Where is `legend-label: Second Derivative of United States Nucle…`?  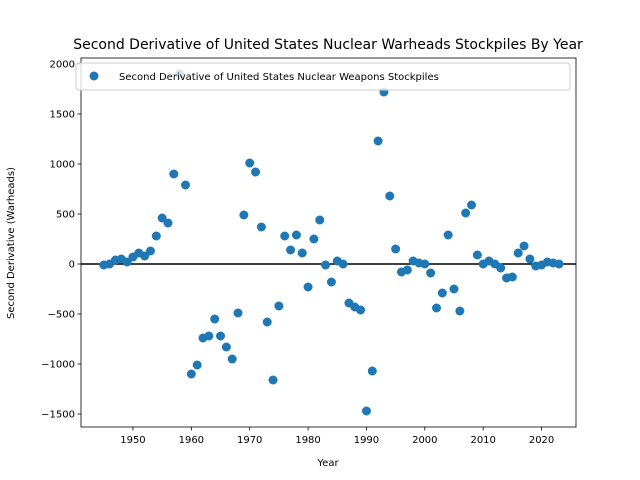 legend-label: Second Derivative of United States Nucle… is located at coordinates (279, 77).